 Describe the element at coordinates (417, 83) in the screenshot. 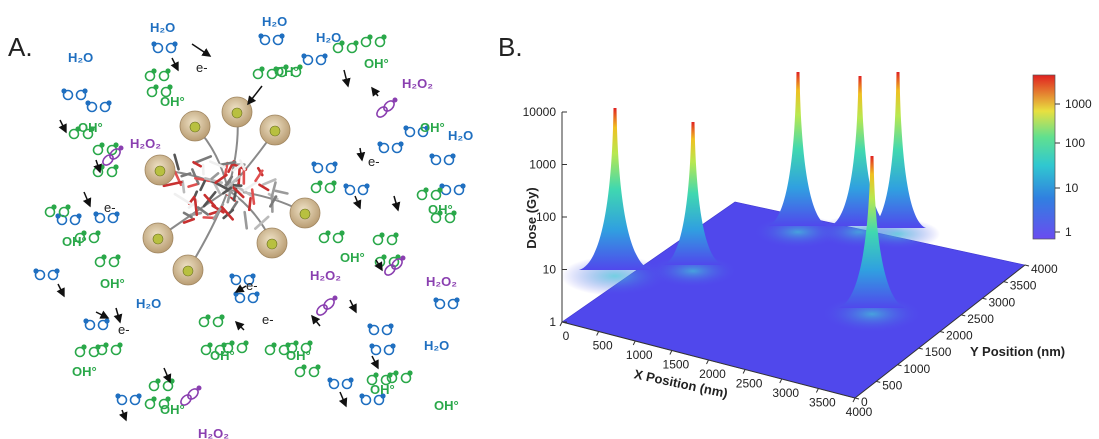

I see `peroxide-label: H₂O₂` at that location.